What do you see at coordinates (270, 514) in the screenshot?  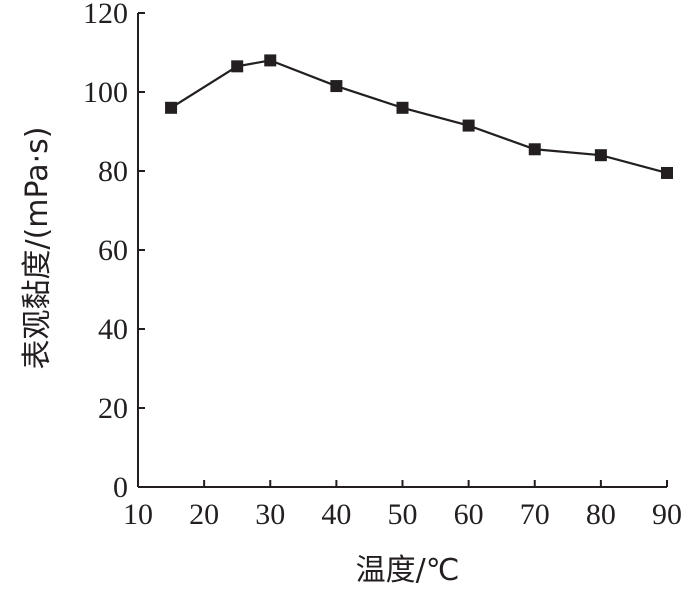 I see `x-tick-label: 30` at bounding box center [270, 514].